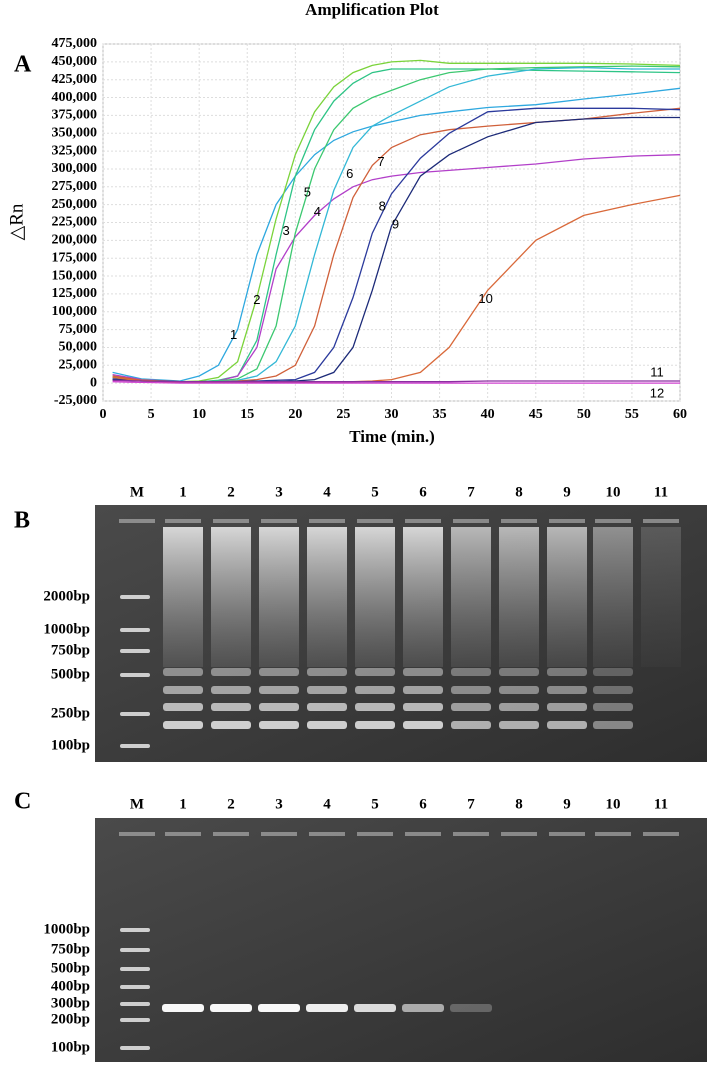  Describe the element at coordinates (471, 492) in the screenshot. I see `lane-label: 7` at that location.